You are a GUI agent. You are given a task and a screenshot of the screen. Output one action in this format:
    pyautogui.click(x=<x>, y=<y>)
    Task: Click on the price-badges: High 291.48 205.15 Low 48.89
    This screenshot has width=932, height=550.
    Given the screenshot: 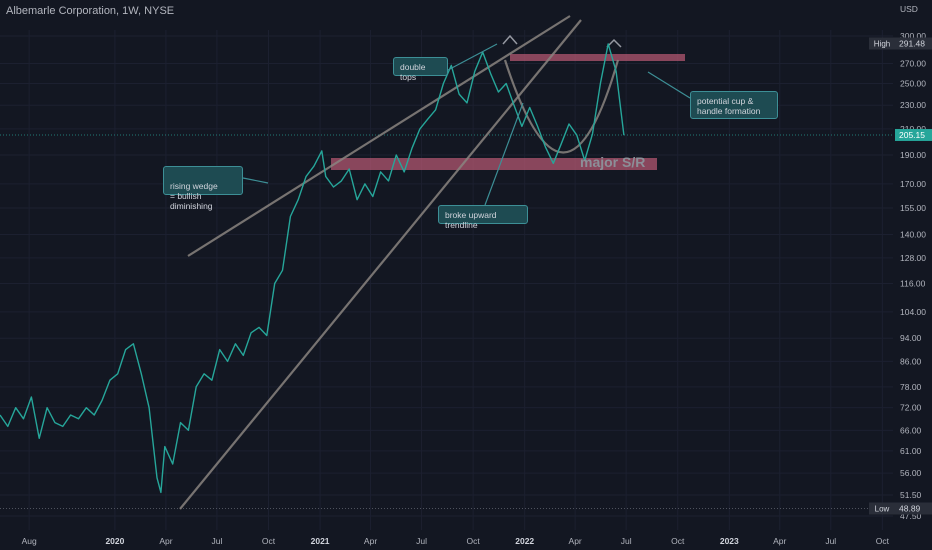 What is the action you would take?
    pyautogui.click(x=900, y=276)
    